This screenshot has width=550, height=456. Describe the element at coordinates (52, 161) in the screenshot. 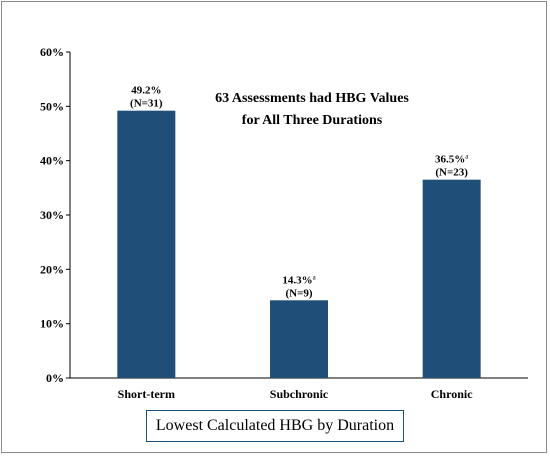

I see `y-tick-label: 40%` at that location.